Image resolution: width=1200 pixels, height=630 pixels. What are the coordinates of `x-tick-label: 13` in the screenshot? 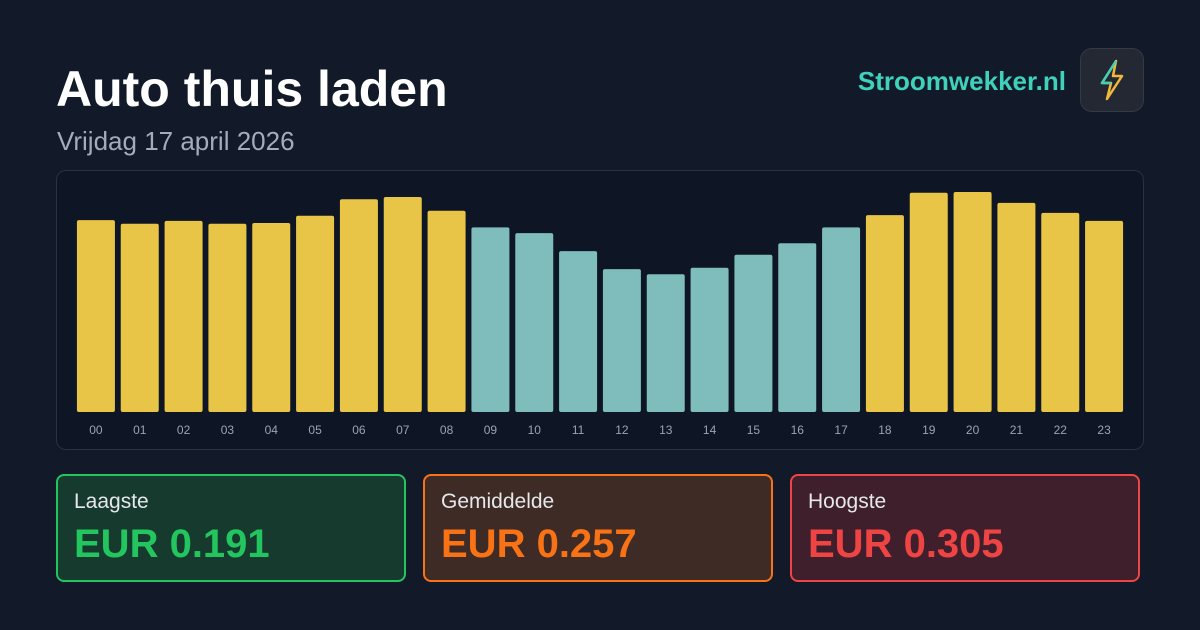 It's located at (666, 430).